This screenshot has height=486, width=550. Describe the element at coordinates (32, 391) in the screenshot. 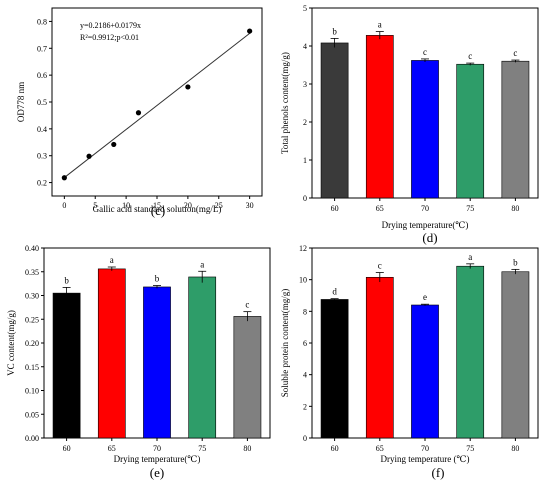

I see `y-tick-label: 0.10` at that location.